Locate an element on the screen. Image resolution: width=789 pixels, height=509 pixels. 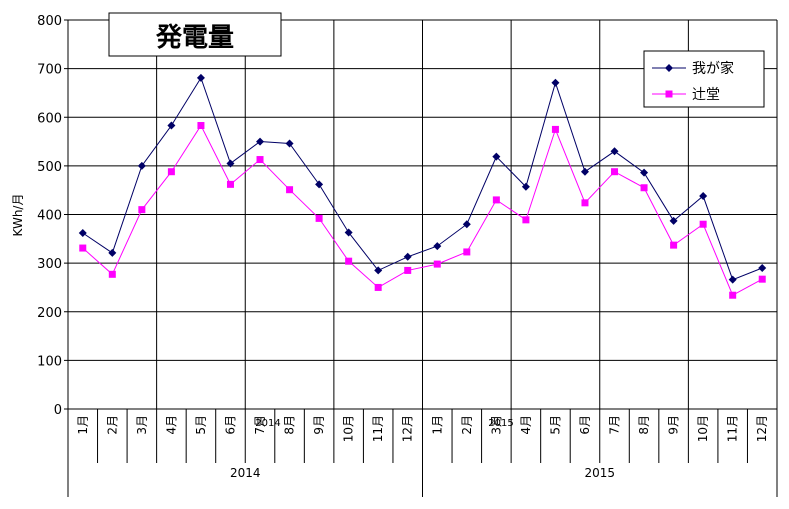
y-axis-label: KWh/月 is located at coordinates (18, 215).